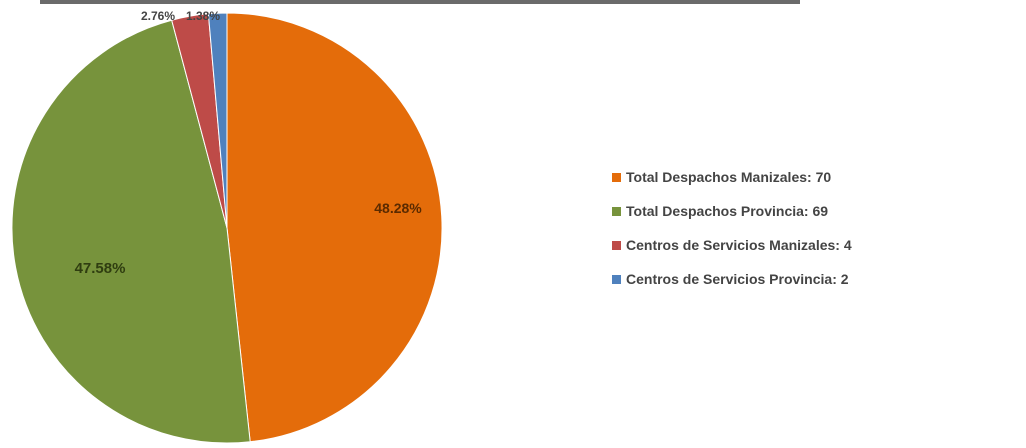 The width and height of the screenshot is (1026, 448). I want to click on legend-label-4: Centros de Servicios Provincia: 2, so click(737, 279).